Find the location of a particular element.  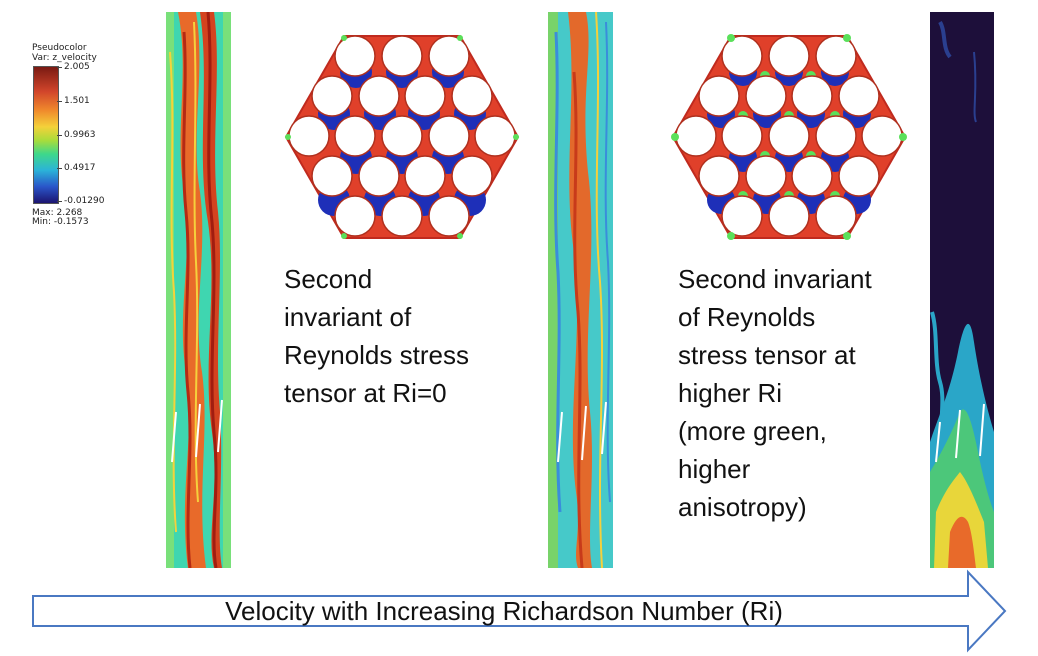

legend-title: Pseudocolor is located at coordinates (59, 48).